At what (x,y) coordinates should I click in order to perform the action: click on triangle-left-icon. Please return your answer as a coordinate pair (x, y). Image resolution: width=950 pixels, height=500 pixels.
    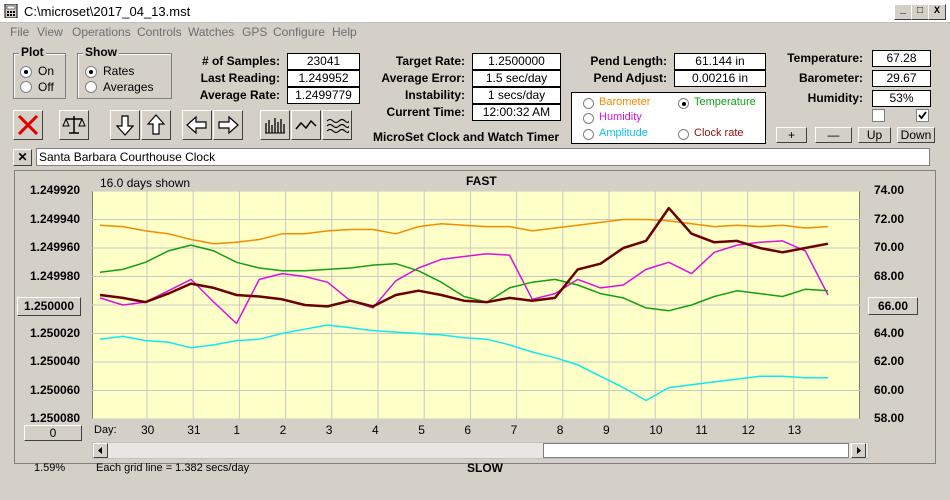
    Looking at the image, I should click on (100, 450).